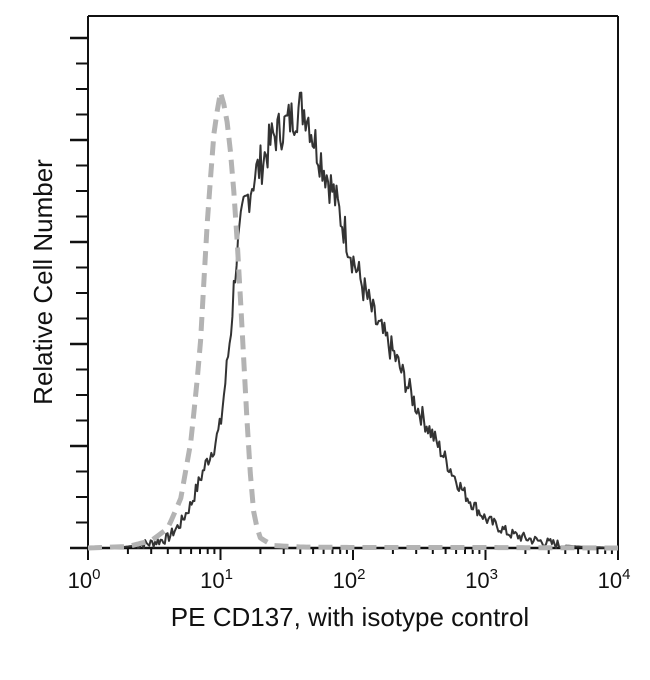 This screenshot has width=650, height=680. What do you see at coordinates (614, 579) in the screenshot?
I see `x-tick-label: 10⁴` at bounding box center [614, 579].